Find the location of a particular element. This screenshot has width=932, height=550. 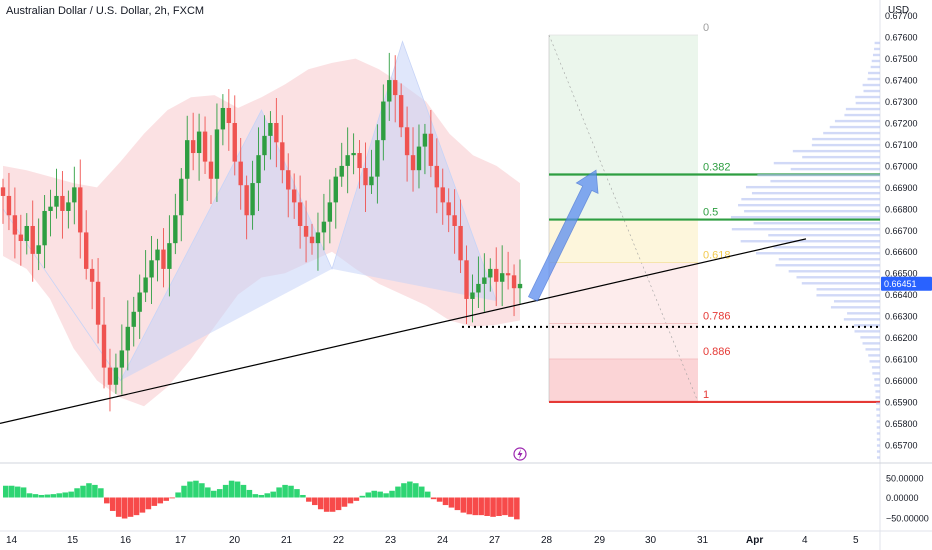

price-tick-label: 0.67100 is located at coordinates (901, 145).